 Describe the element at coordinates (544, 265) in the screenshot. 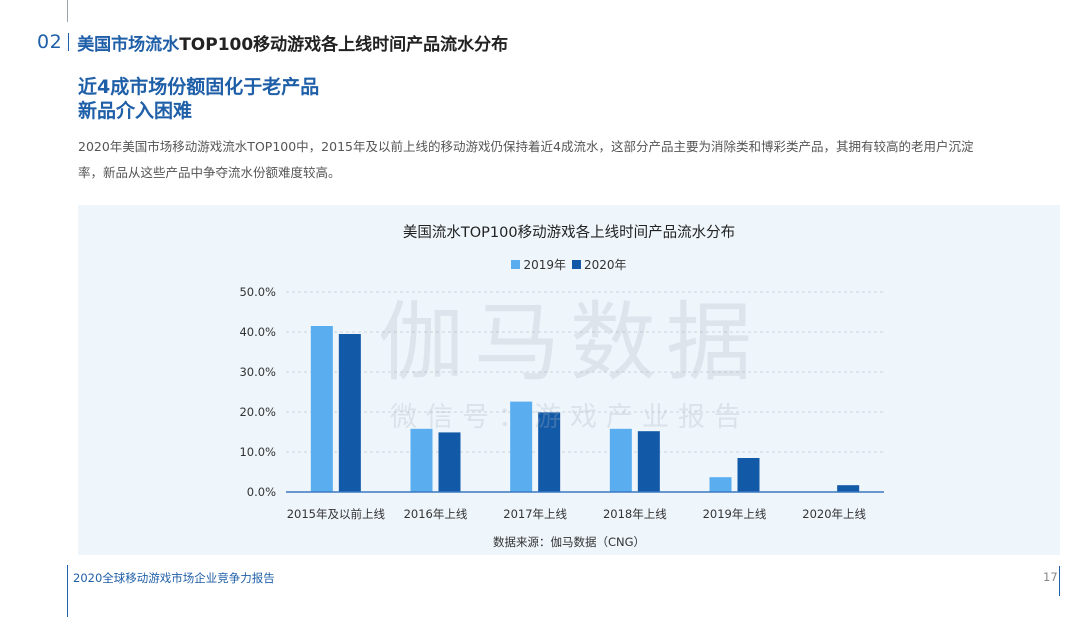

I see `legend-label-2019: 2019年` at that location.